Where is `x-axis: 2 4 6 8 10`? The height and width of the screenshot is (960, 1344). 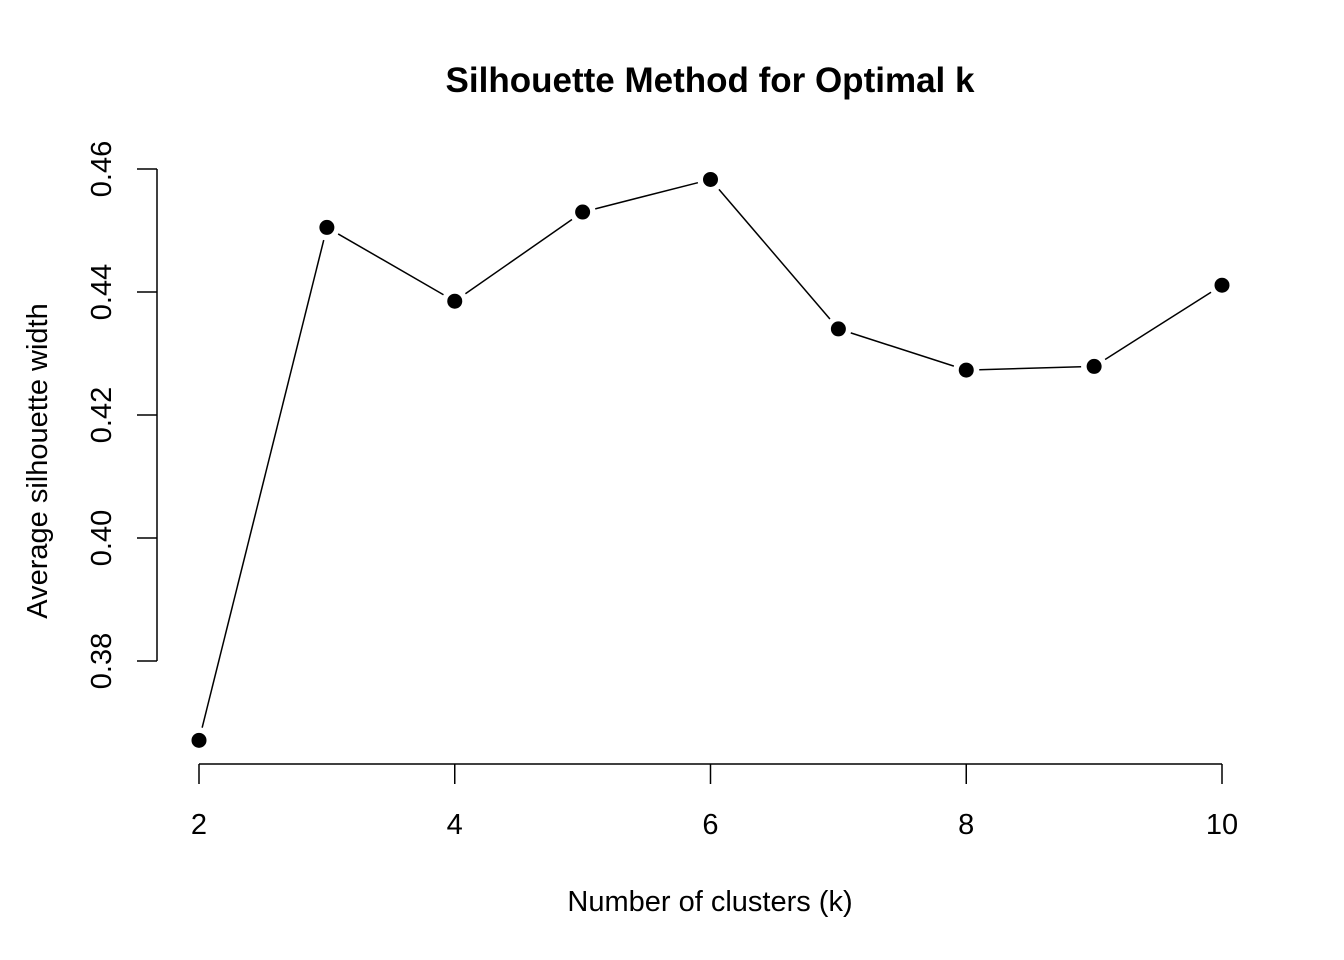 x-axis: 2 4 6 8 10 is located at coordinates (714, 802).